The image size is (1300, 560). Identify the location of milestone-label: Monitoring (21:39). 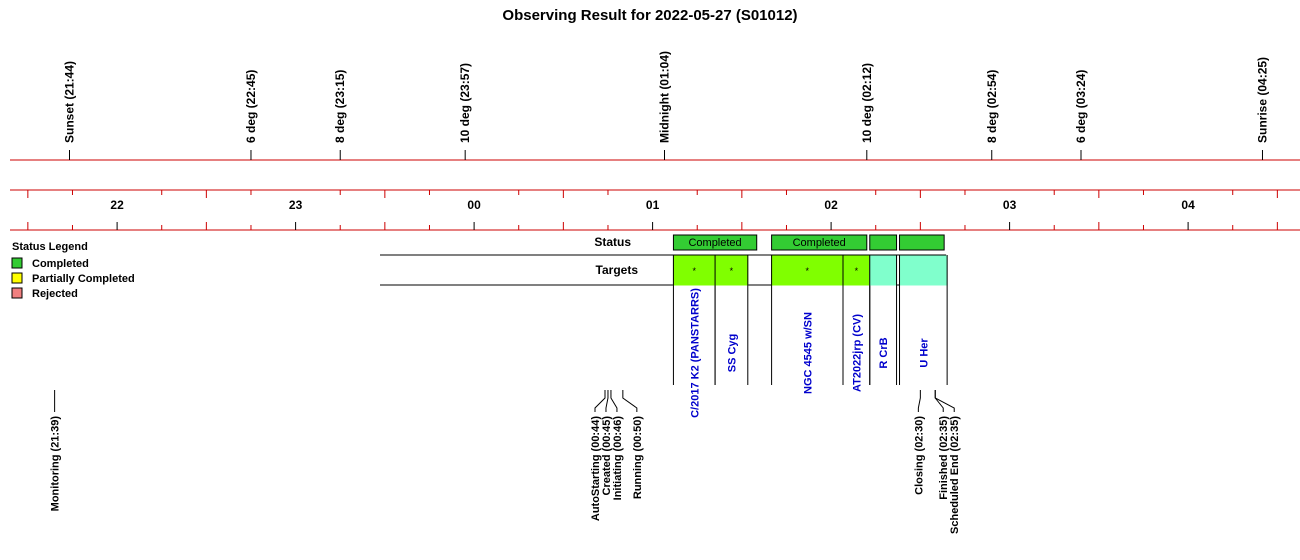
(56, 464).